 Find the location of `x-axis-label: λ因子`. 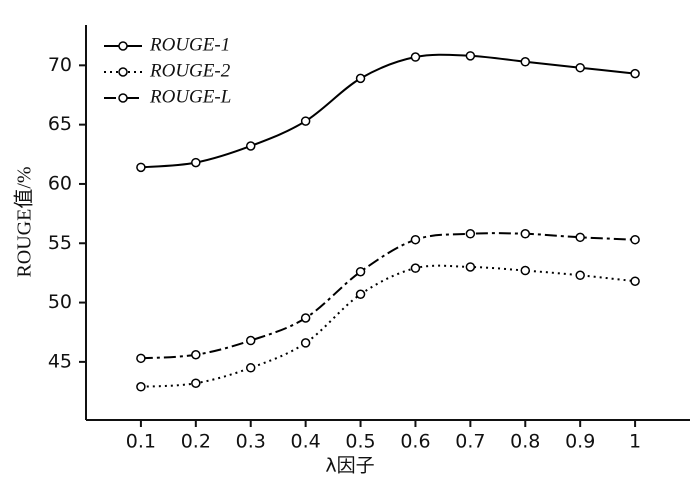

x-axis-label: λ因子 is located at coordinates (349, 466).